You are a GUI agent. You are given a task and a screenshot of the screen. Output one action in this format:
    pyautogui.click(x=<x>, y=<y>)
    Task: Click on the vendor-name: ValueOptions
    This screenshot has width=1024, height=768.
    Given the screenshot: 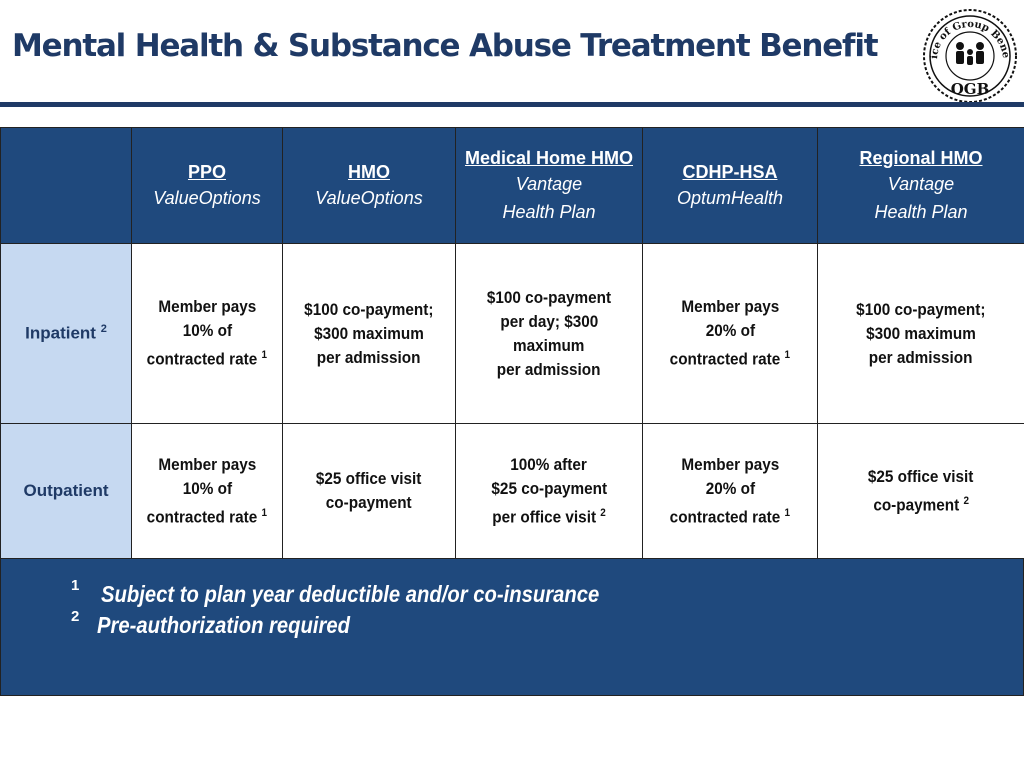 What is the action you would take?
    pyautogui.click(x=207, y=197)
    